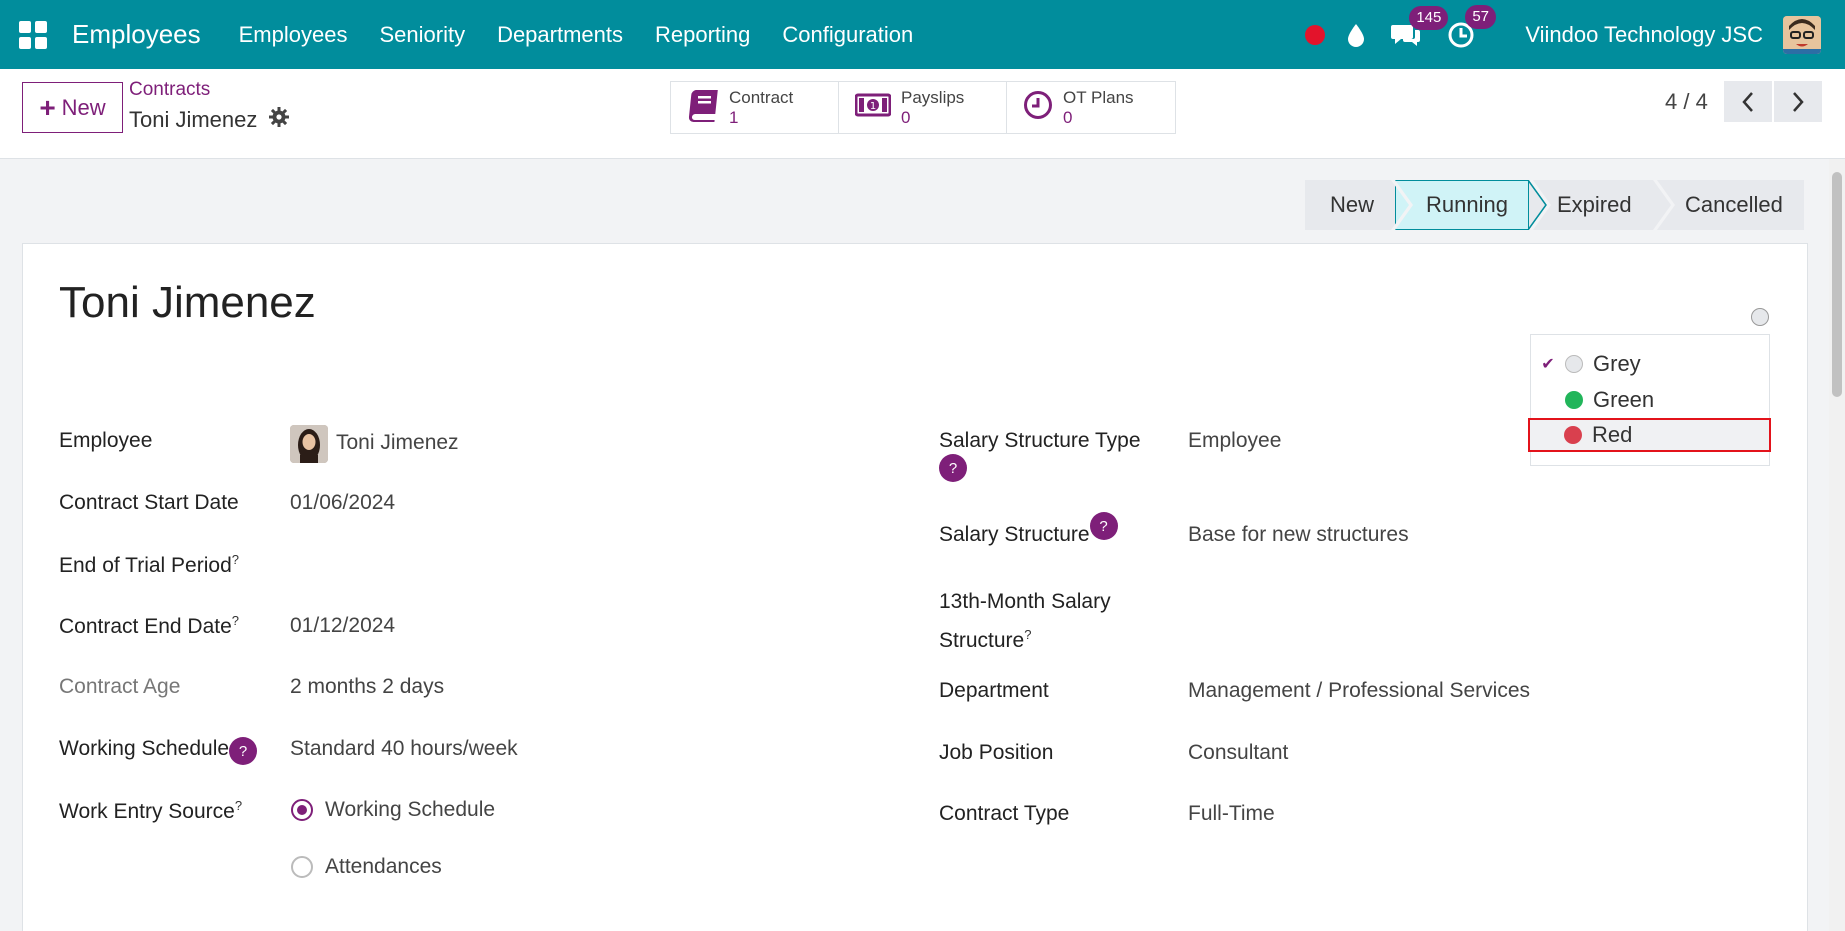 The image size is (1845, 931). I want to click on breadcrumb-contracts: Contracts, so click(170, 89).